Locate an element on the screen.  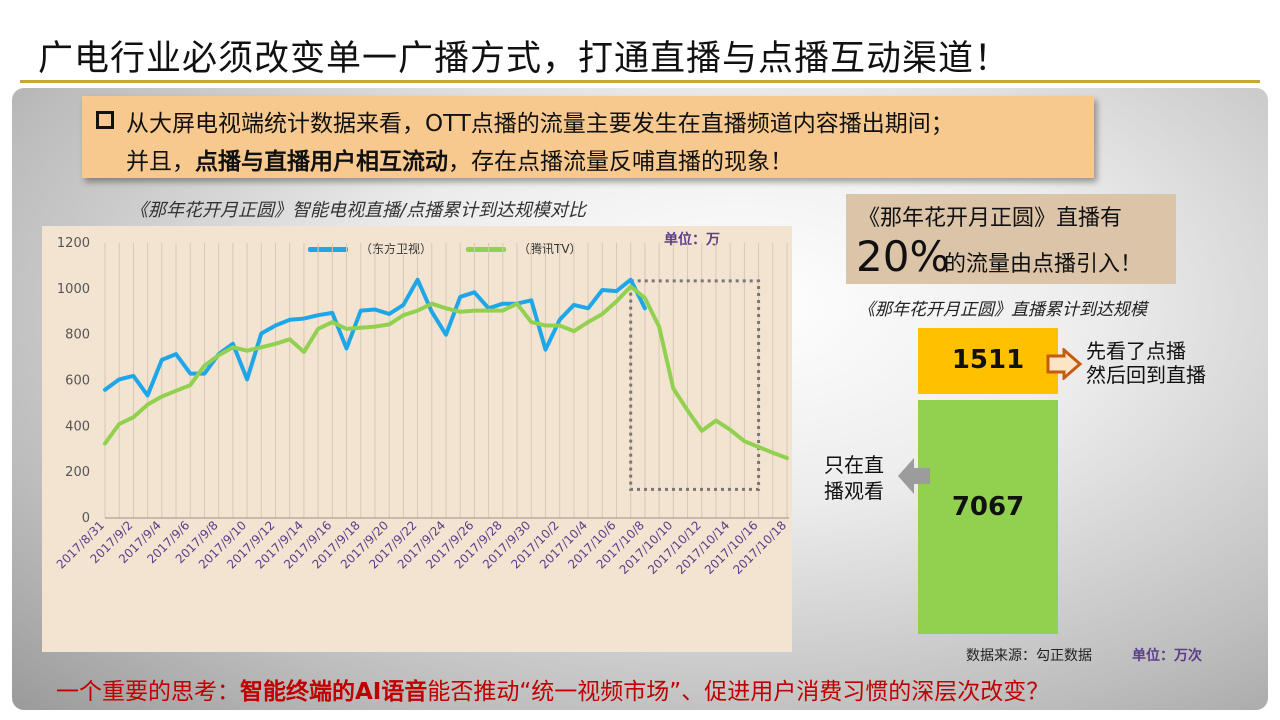
y-tick-label: 400 is located at coordinates (77, 426).